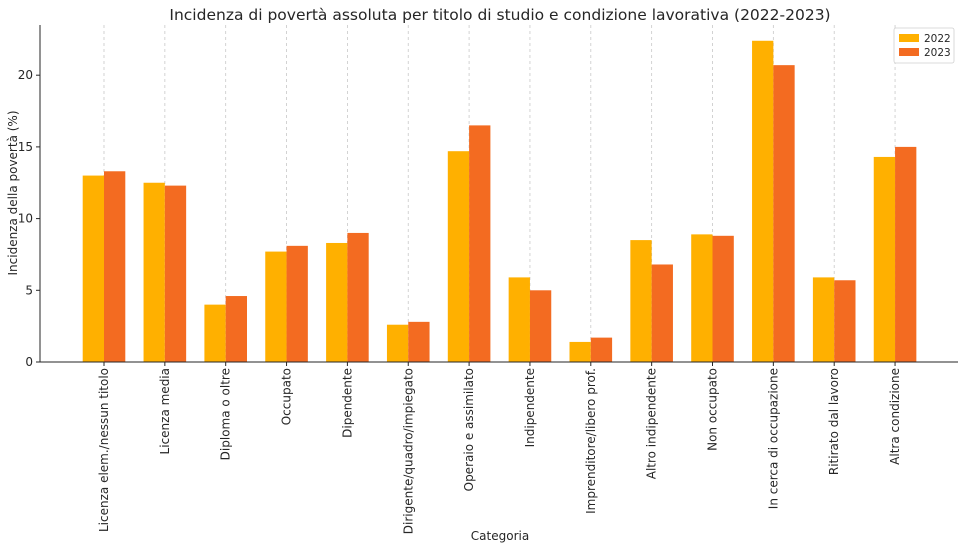 This screenshot has width=965, height=549. I want to click on x-tick-label: Licenza media, so click(165, 411).